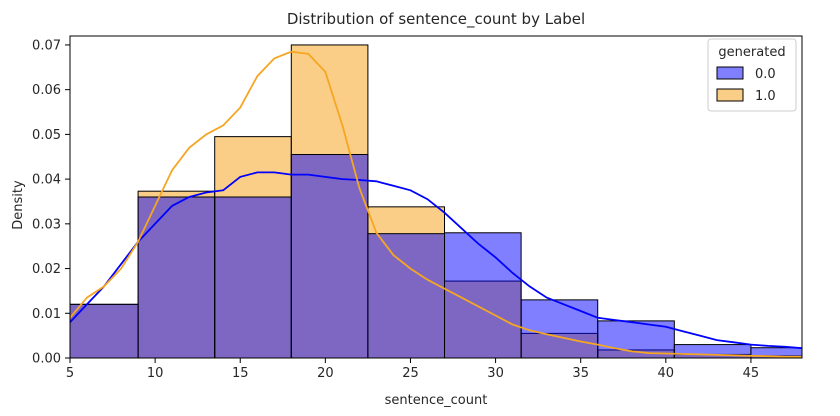 Image resolution: width=840 pixels, height=416 pixels. I want to click on y-tick-label-5: 0.05, so click(46, 135).